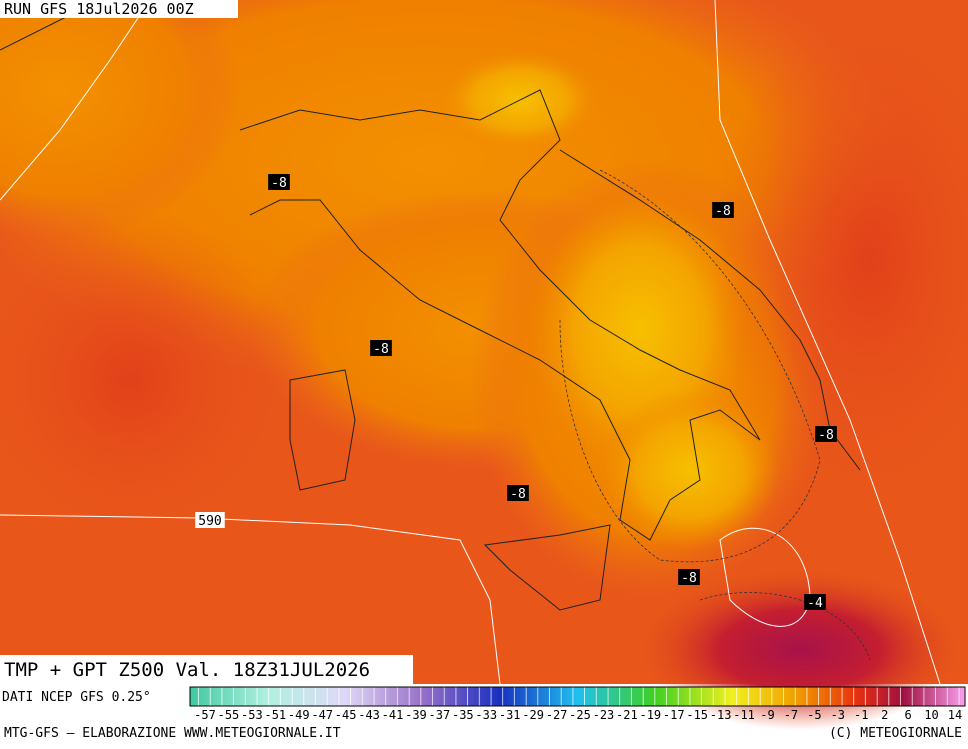  I want to click on colorbar-label: -17, so click(674, 715).